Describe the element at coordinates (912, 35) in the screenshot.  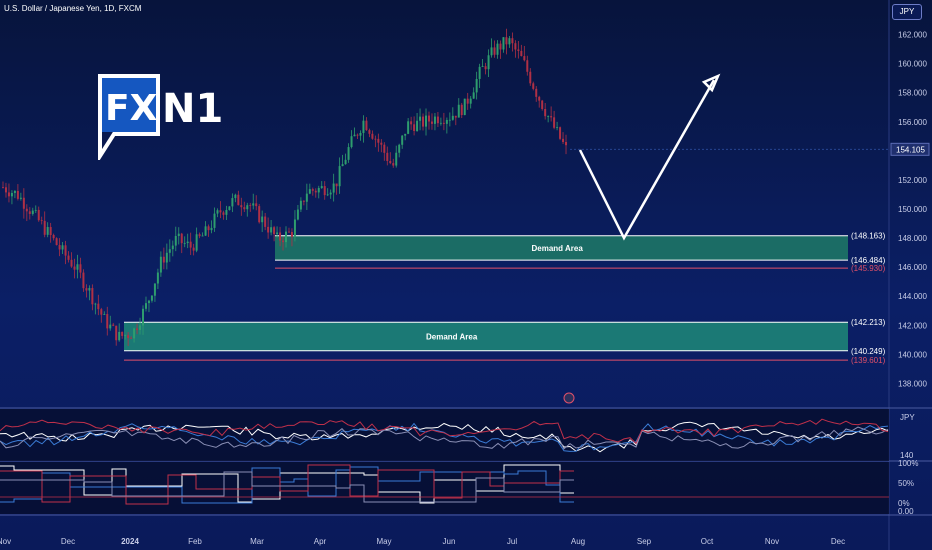
I see `y-tick-label: 162.000` at that location.